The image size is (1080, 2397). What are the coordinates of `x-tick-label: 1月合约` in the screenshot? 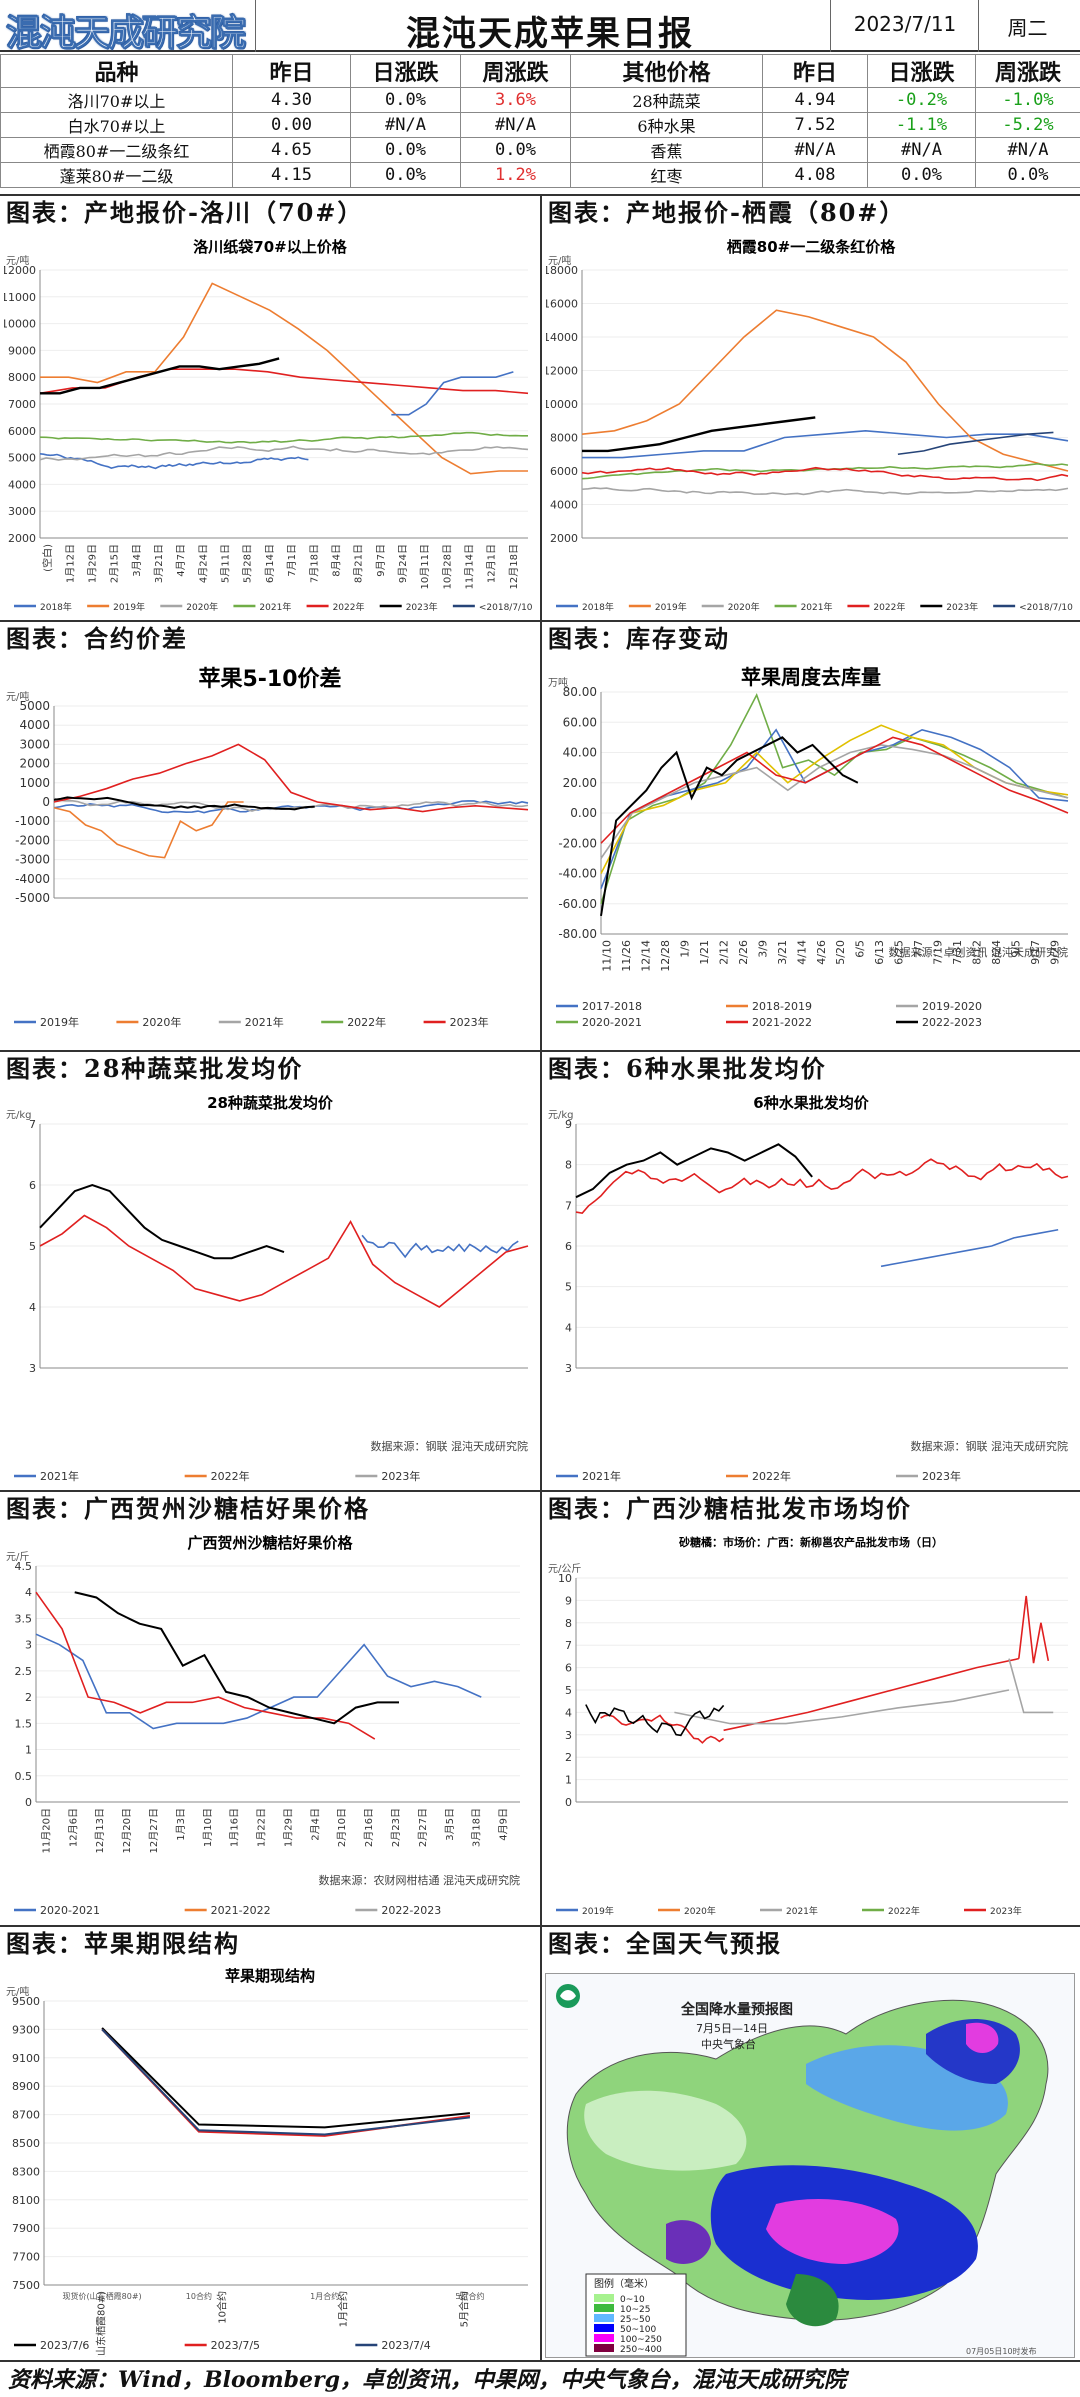 It's located at (324, 2296).